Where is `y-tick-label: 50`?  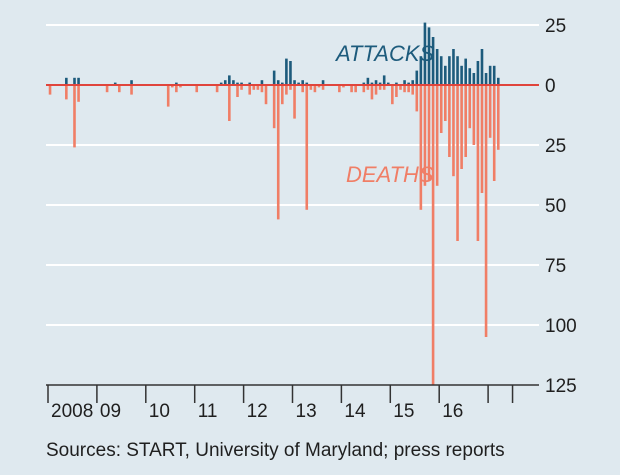
y-tick-label: 50 is located at coordinates (555, 206).